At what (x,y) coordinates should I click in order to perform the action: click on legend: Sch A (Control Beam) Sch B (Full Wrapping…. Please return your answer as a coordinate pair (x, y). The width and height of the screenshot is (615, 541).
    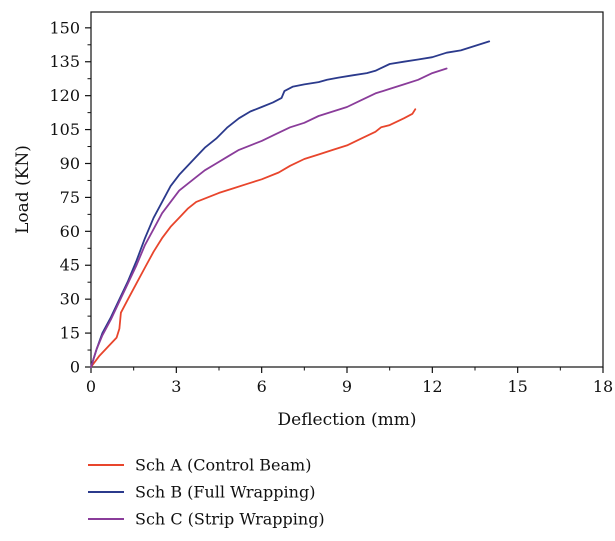
    Looking at the image, I should click on (206, 492).